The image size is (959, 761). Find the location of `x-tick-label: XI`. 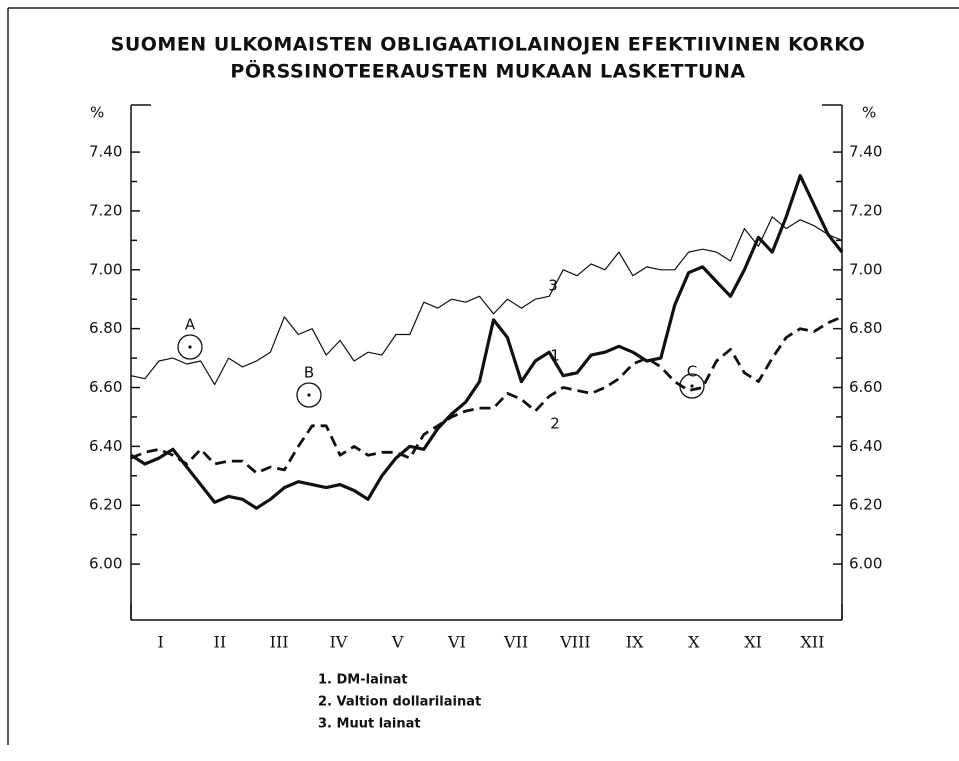

x-tick-label: XI is located at coordinates (753, 642).